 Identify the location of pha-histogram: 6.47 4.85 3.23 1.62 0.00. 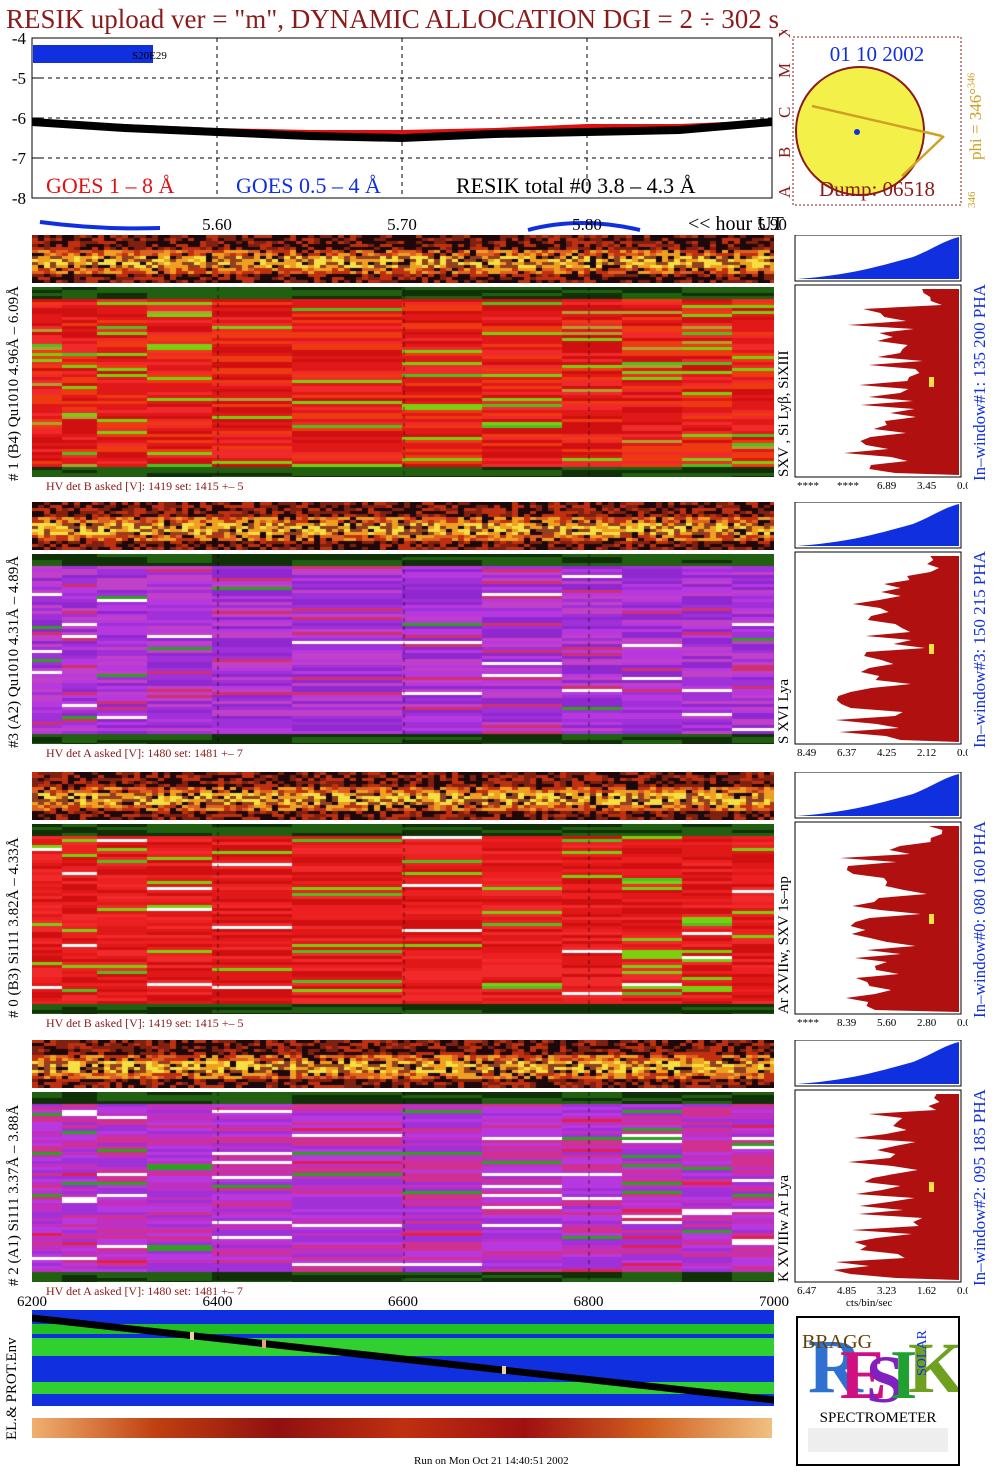
(881, 1167).